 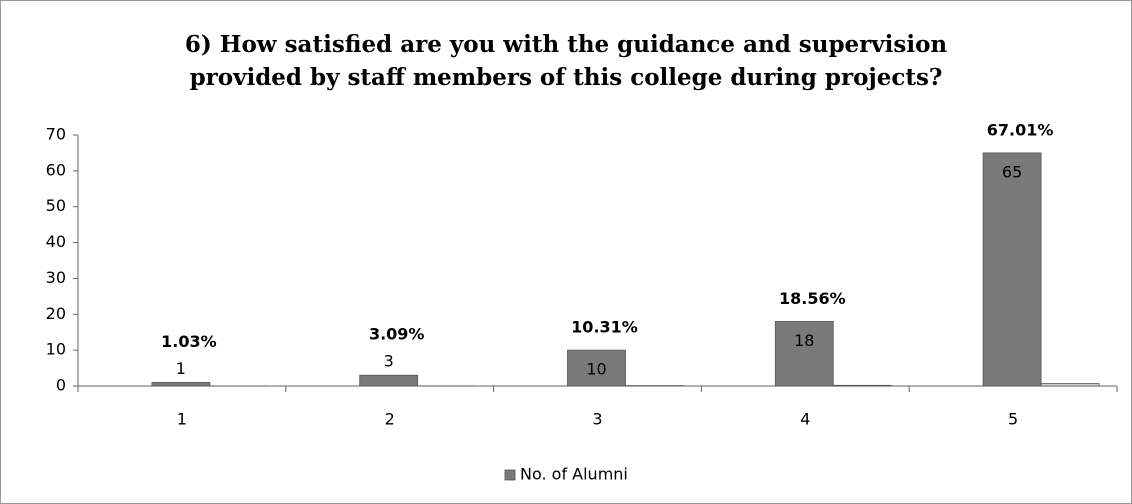 What do you see at coordinates (61, 385) in the screenshot?
I see `y-tick-label: 0` at bounding box center [61, 385].